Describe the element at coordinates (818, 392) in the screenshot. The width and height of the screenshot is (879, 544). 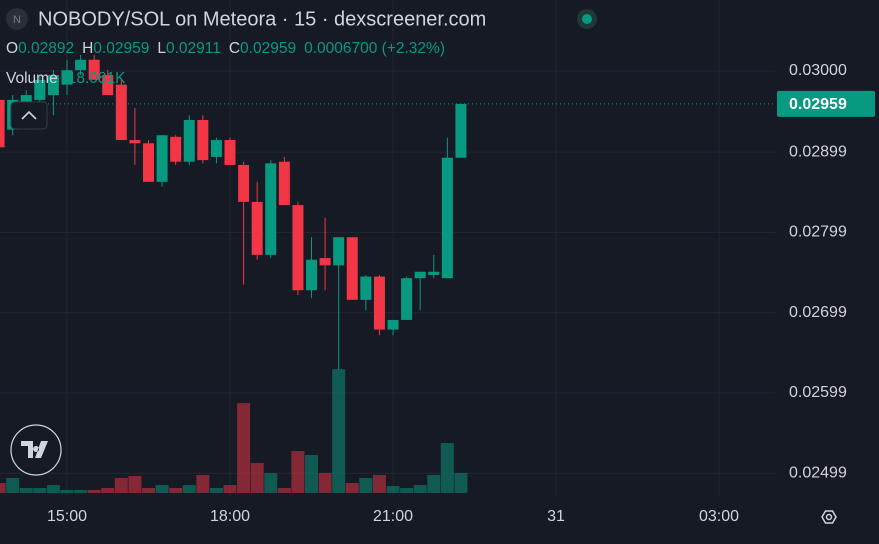
I see `y-tick-label: 0.02599` at that location.